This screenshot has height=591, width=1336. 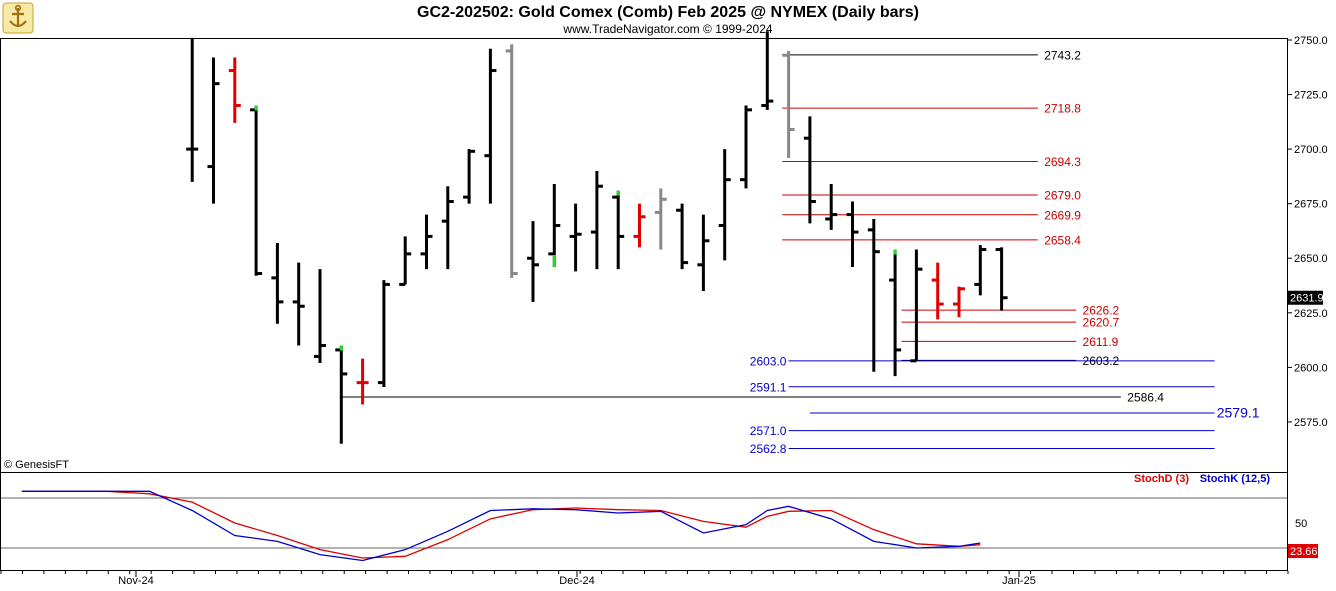 I want to click on level-label: 2694.3, so click(x=1062, y=162).